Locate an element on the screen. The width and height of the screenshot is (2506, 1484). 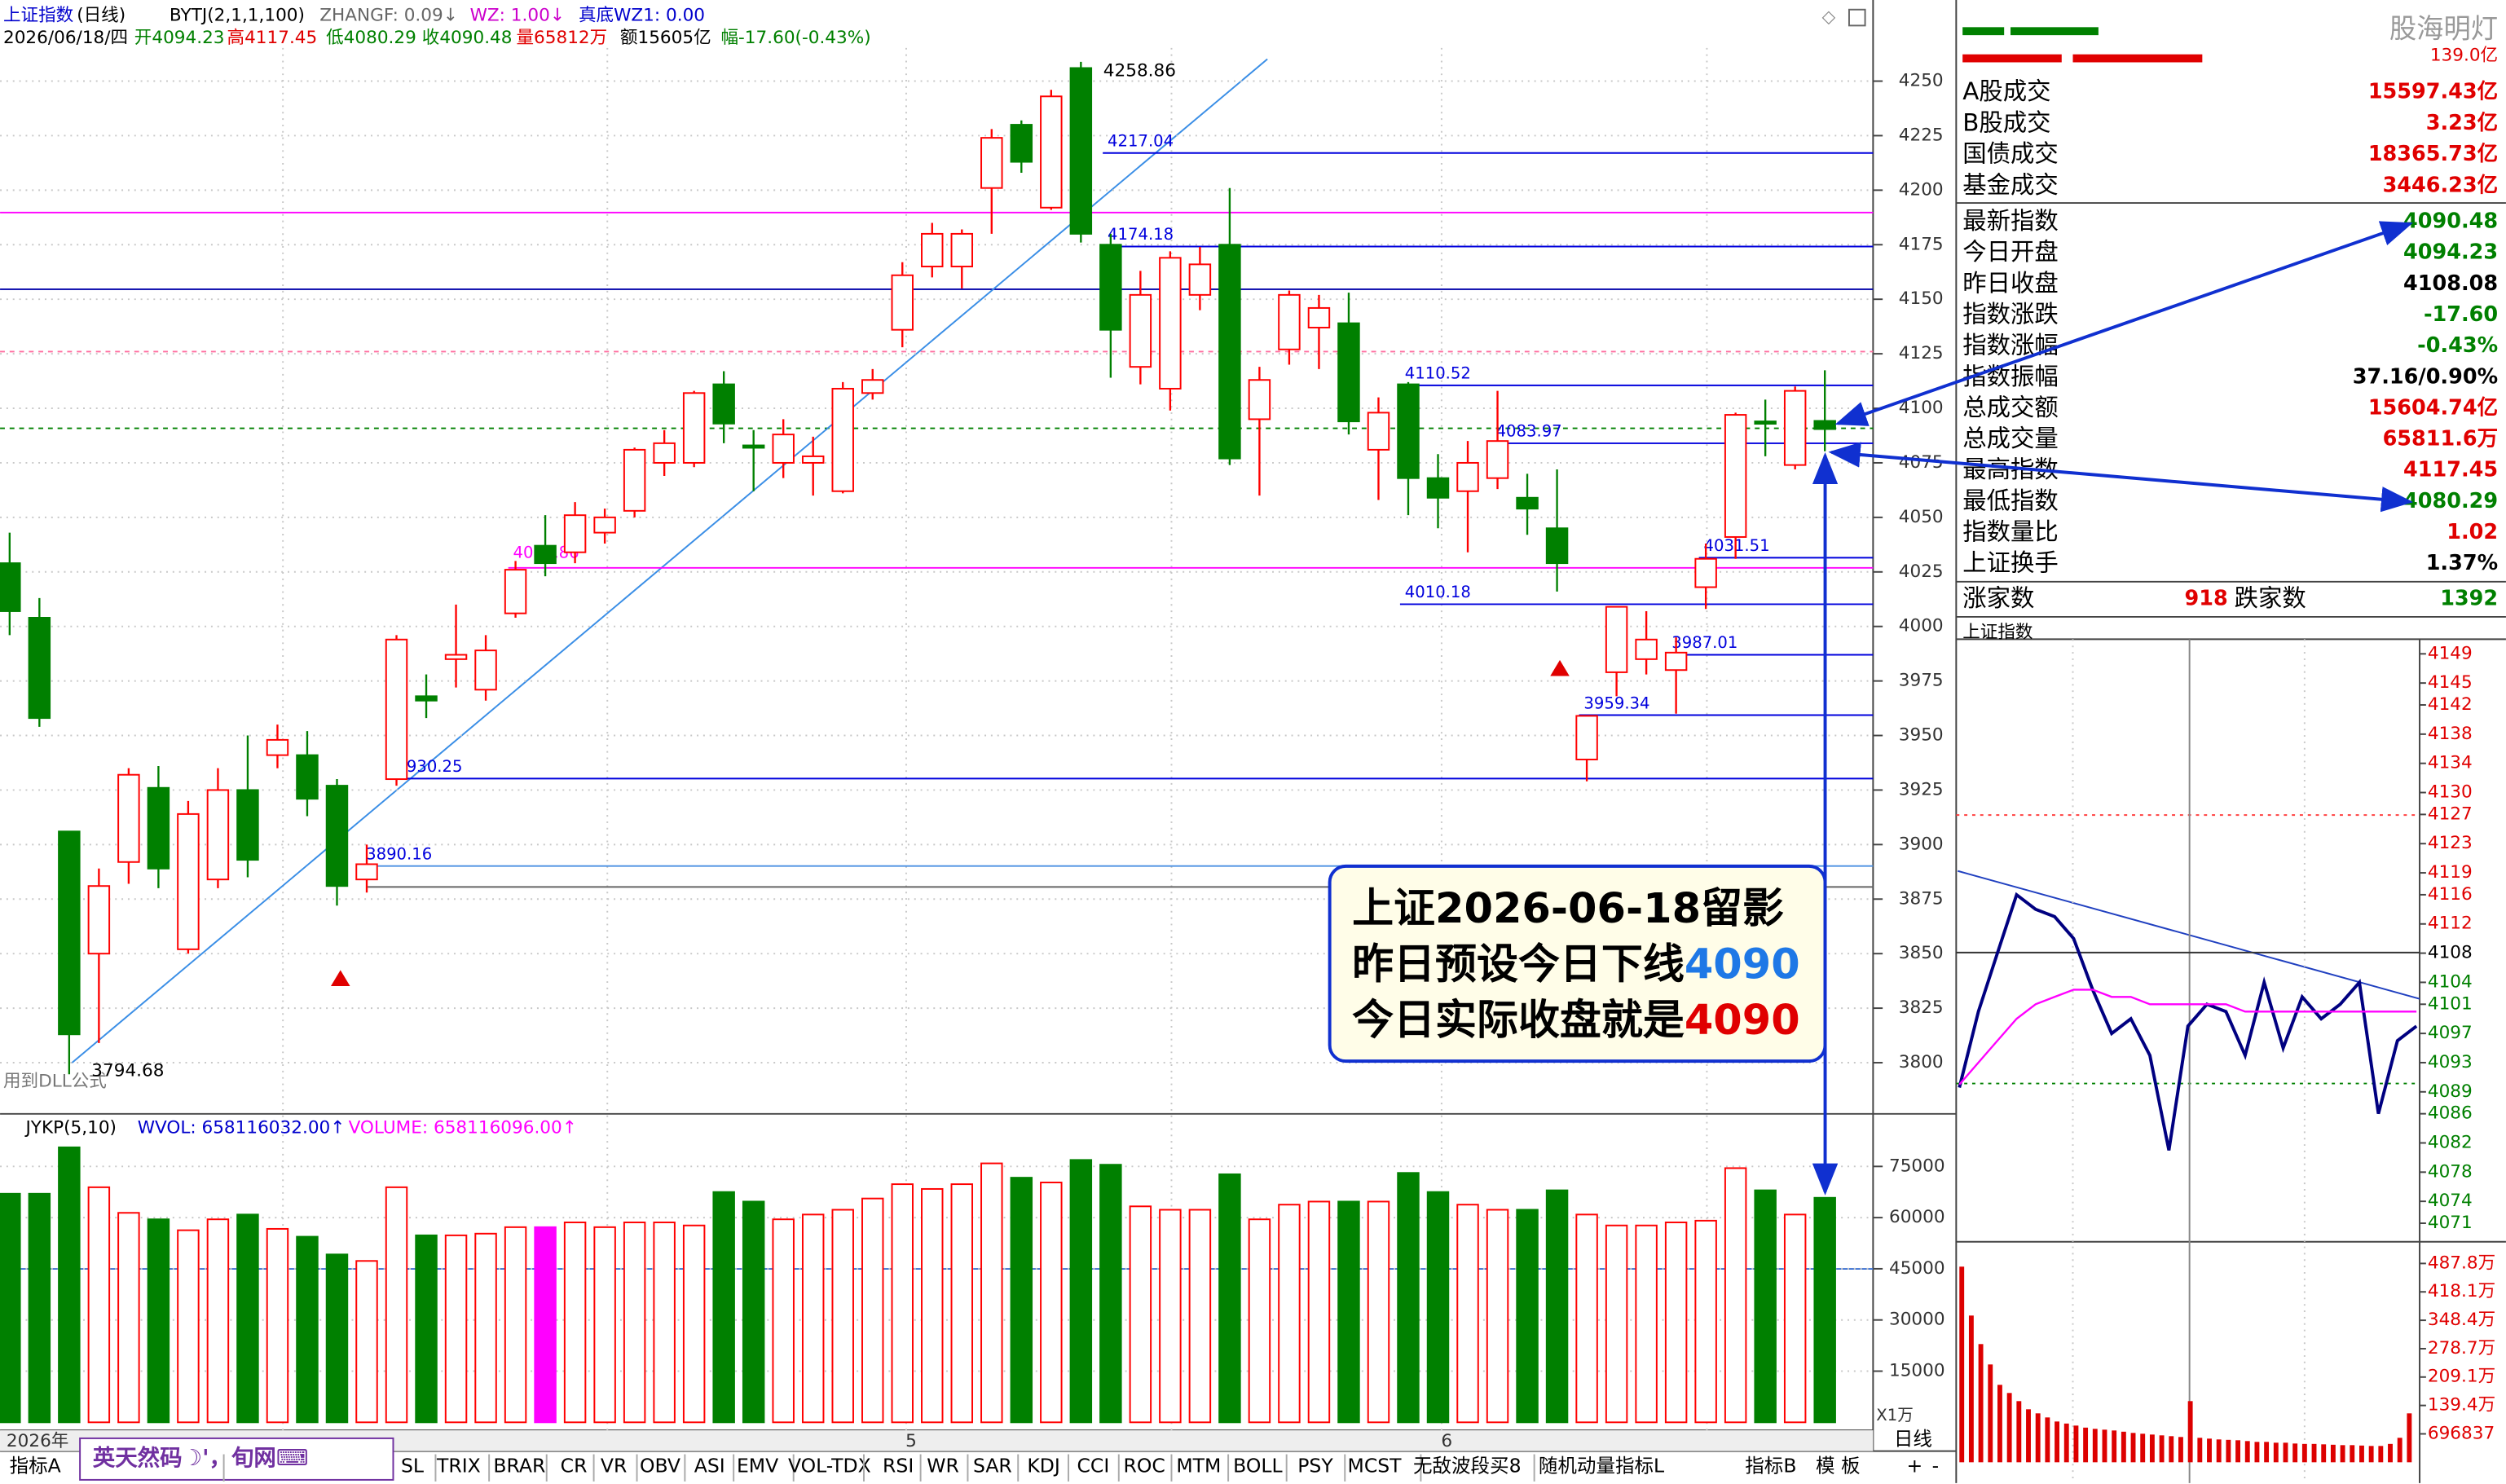
y-tick-label: 4138 is located at coordinates (2450, 734).